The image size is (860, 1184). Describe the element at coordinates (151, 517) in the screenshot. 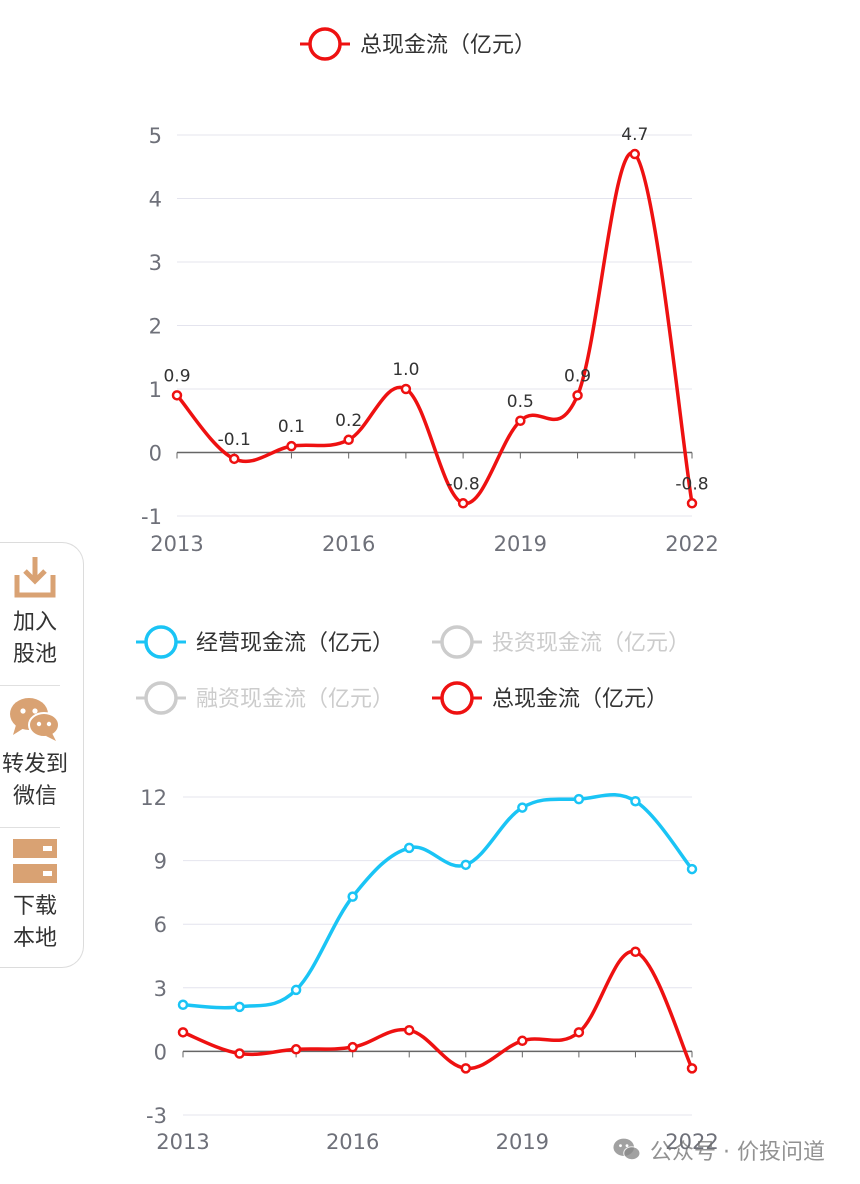

I see `y-tick-label: -1` at that location.